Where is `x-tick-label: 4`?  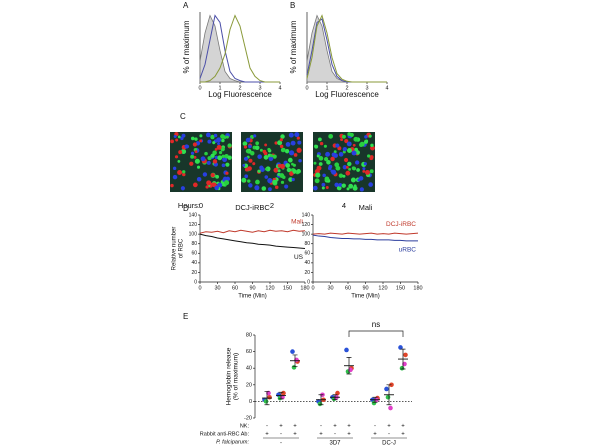 x-tick-label: 4 is located at coordinates (279, 88).